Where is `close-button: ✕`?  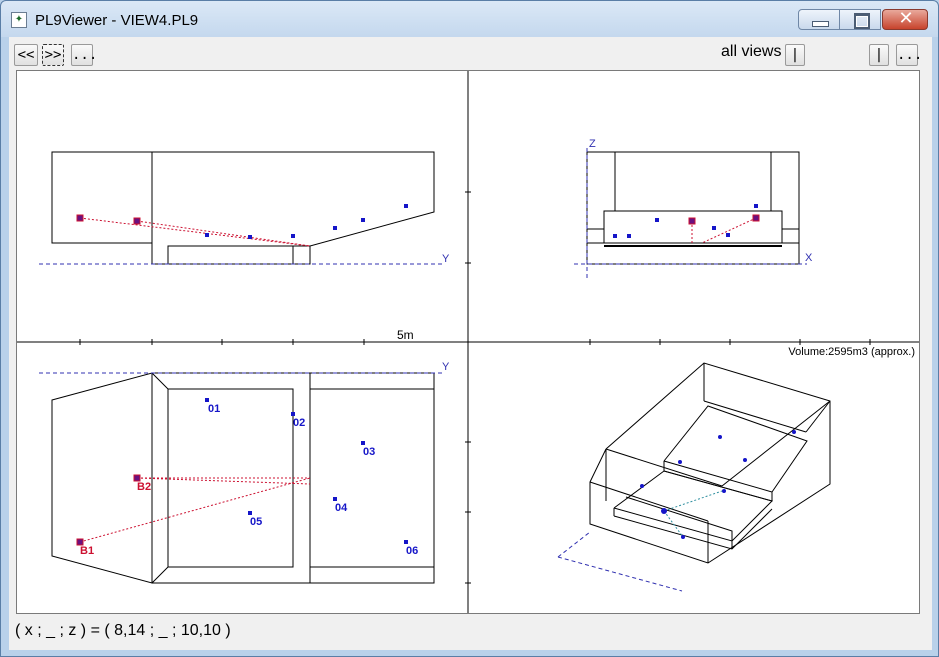
close-button: ✕ is located at coordinates (905, 19).